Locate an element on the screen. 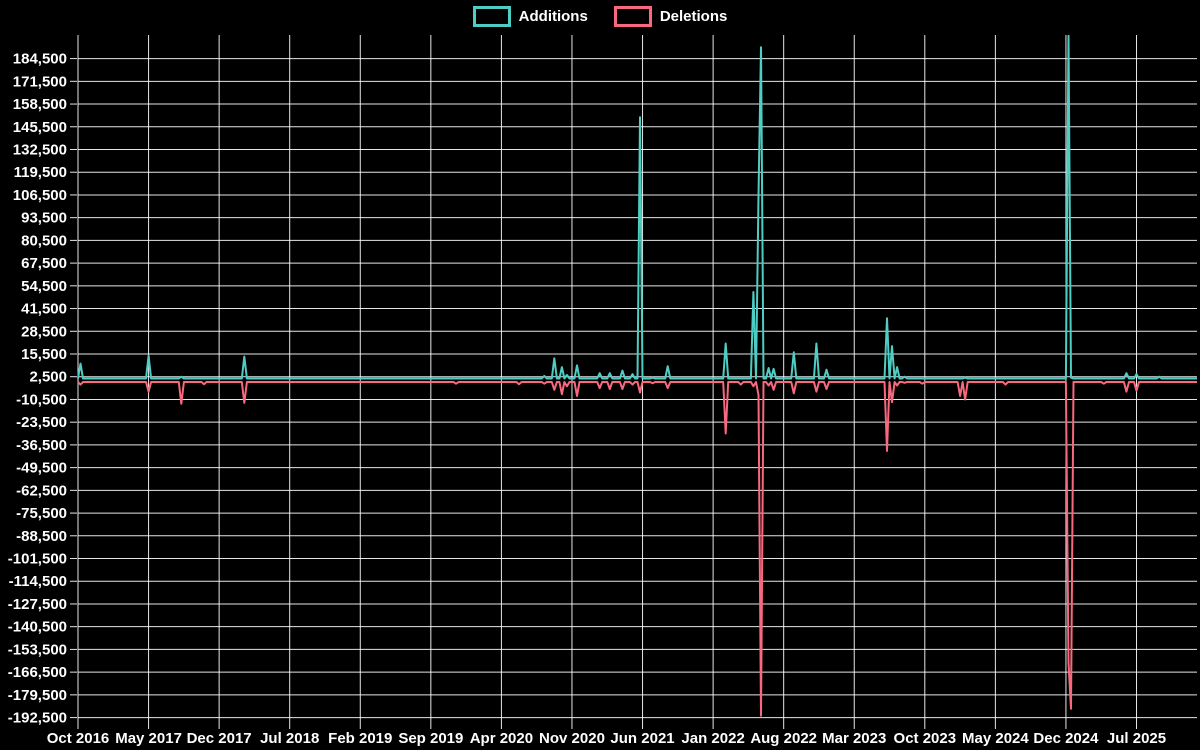 The width and height of the screenshot is (1200, 750). y-tick-label: 145,500 is located at coordinates (40, 127).